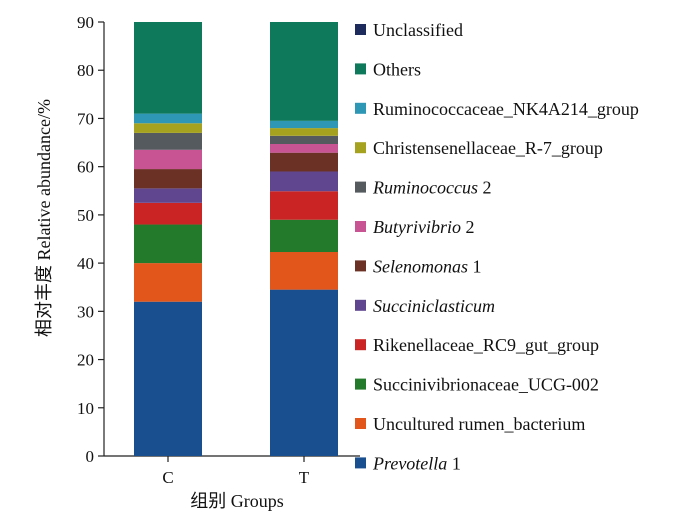 The width and height of the screenshot is (700, 516). I want to click on legend-item: Butyrivibrio 2, so click(415, 227).